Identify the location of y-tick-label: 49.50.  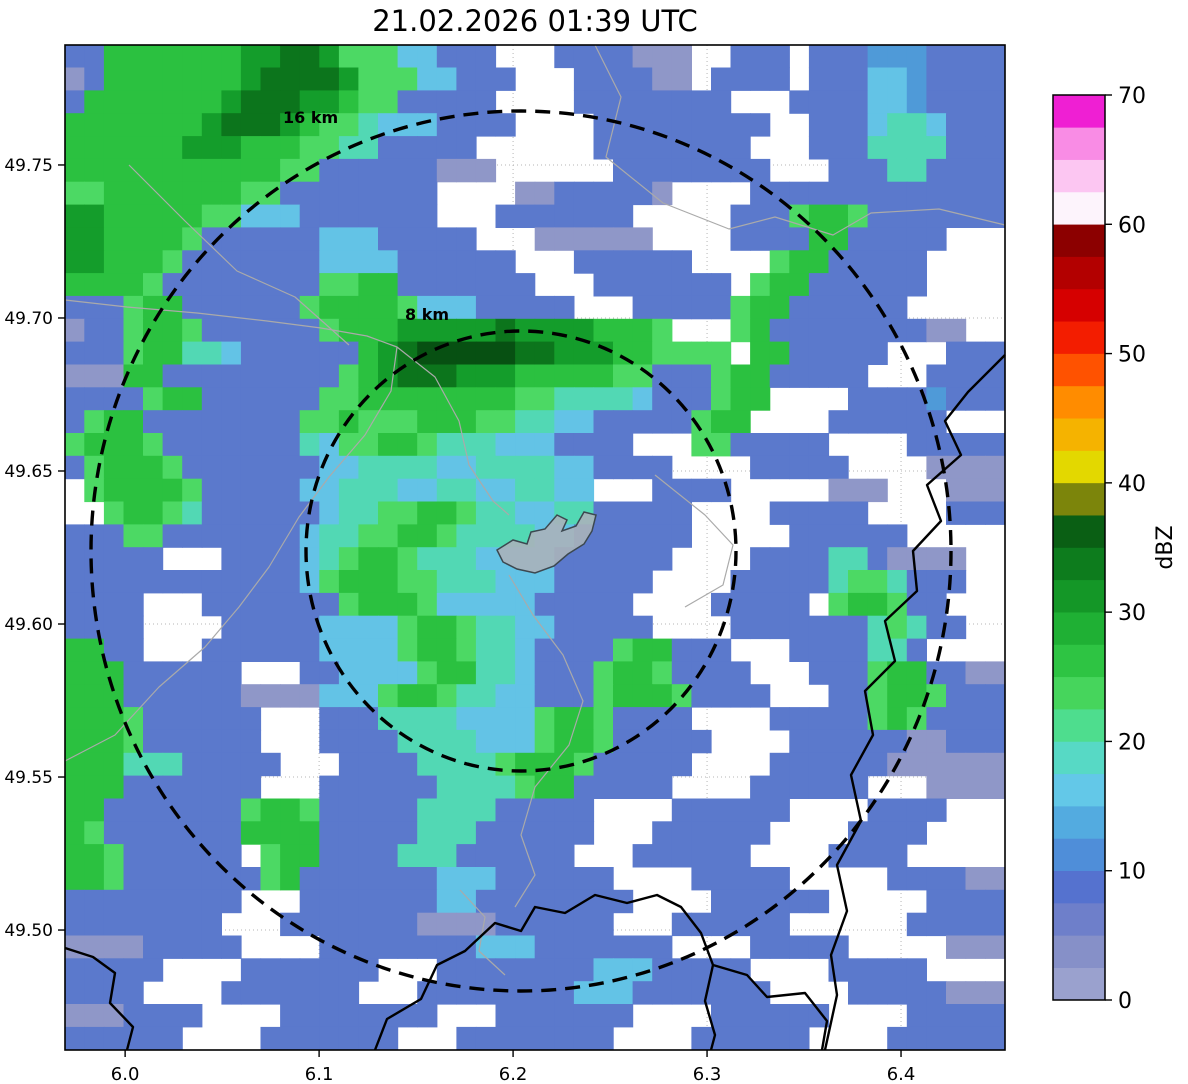
(28, 931).